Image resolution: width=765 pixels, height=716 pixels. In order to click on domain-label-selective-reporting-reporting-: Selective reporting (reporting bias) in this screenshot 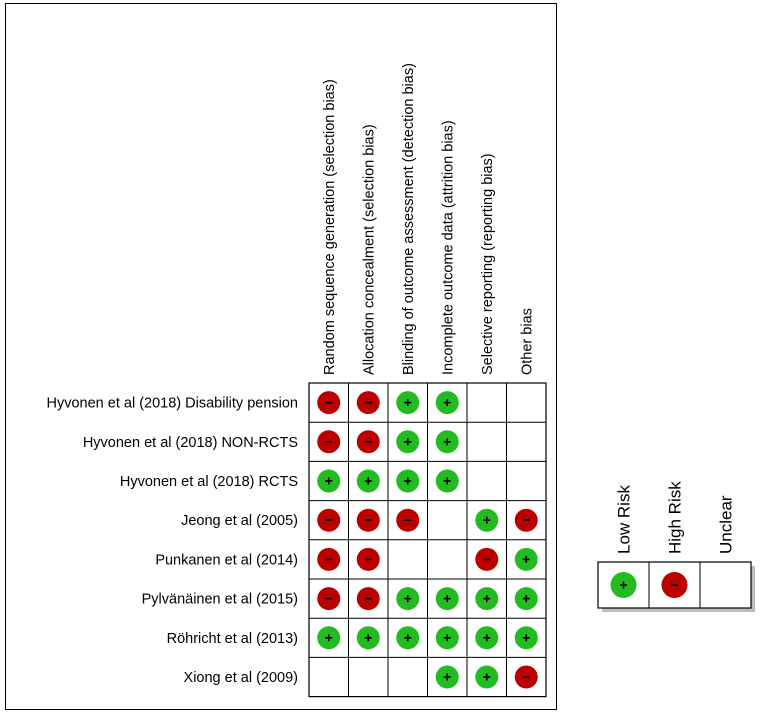, I will do `click(488, 264)`.